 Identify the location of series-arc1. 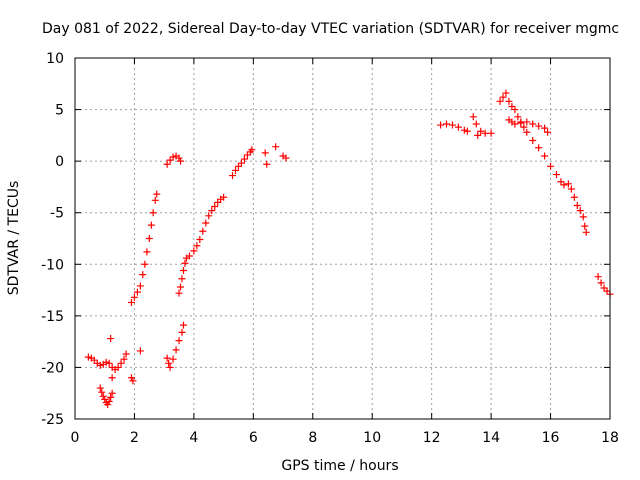
(107, 361).